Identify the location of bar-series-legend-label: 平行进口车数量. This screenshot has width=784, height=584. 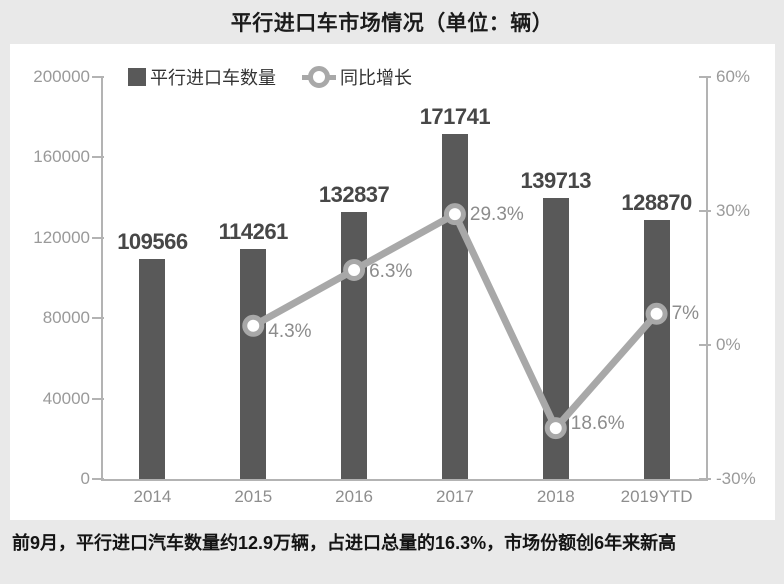
(213, 78).